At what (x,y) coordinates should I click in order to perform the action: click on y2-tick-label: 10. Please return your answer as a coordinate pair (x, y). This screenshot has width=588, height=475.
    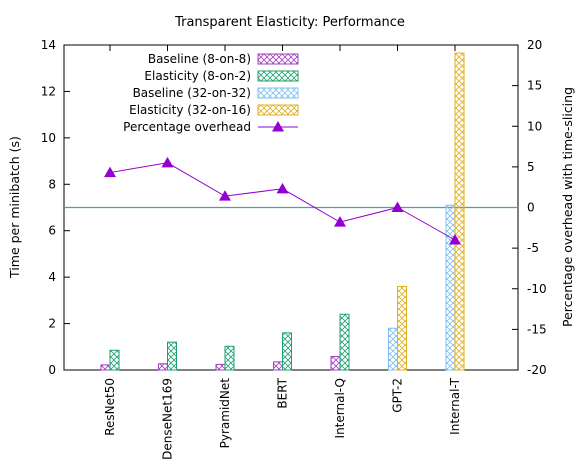
    Looking at the image, I should click on (534, 126).